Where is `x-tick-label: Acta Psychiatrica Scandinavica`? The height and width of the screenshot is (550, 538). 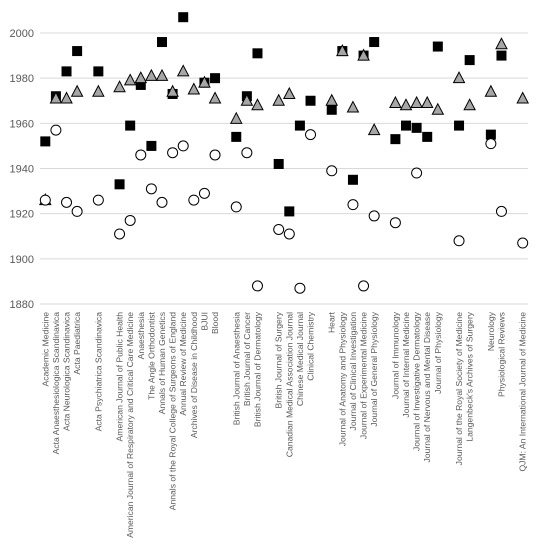
x-tick-label: Acta Psychiatrica Scandinavica is located at coordinates (98, 372).